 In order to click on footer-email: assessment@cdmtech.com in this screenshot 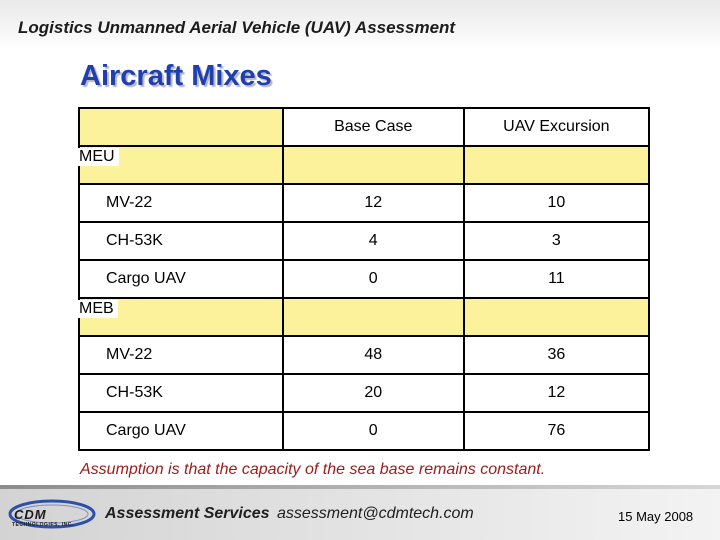, I will do `click(375, 513)`.